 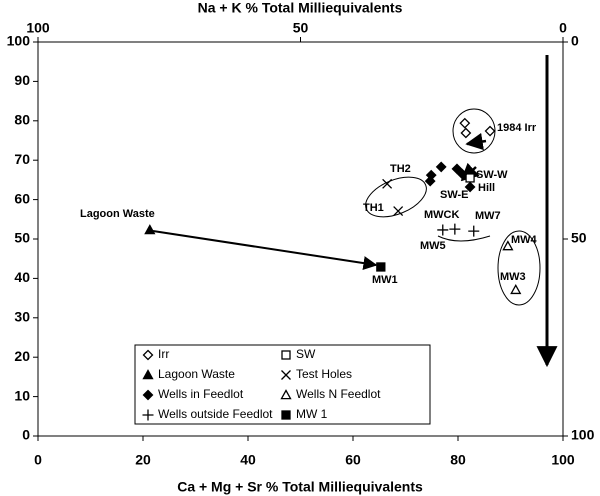 What do you see at coordinates (301, 28) in the screenshot?
I see `x2-tick-label: 50` at bounding box center [301, 28].